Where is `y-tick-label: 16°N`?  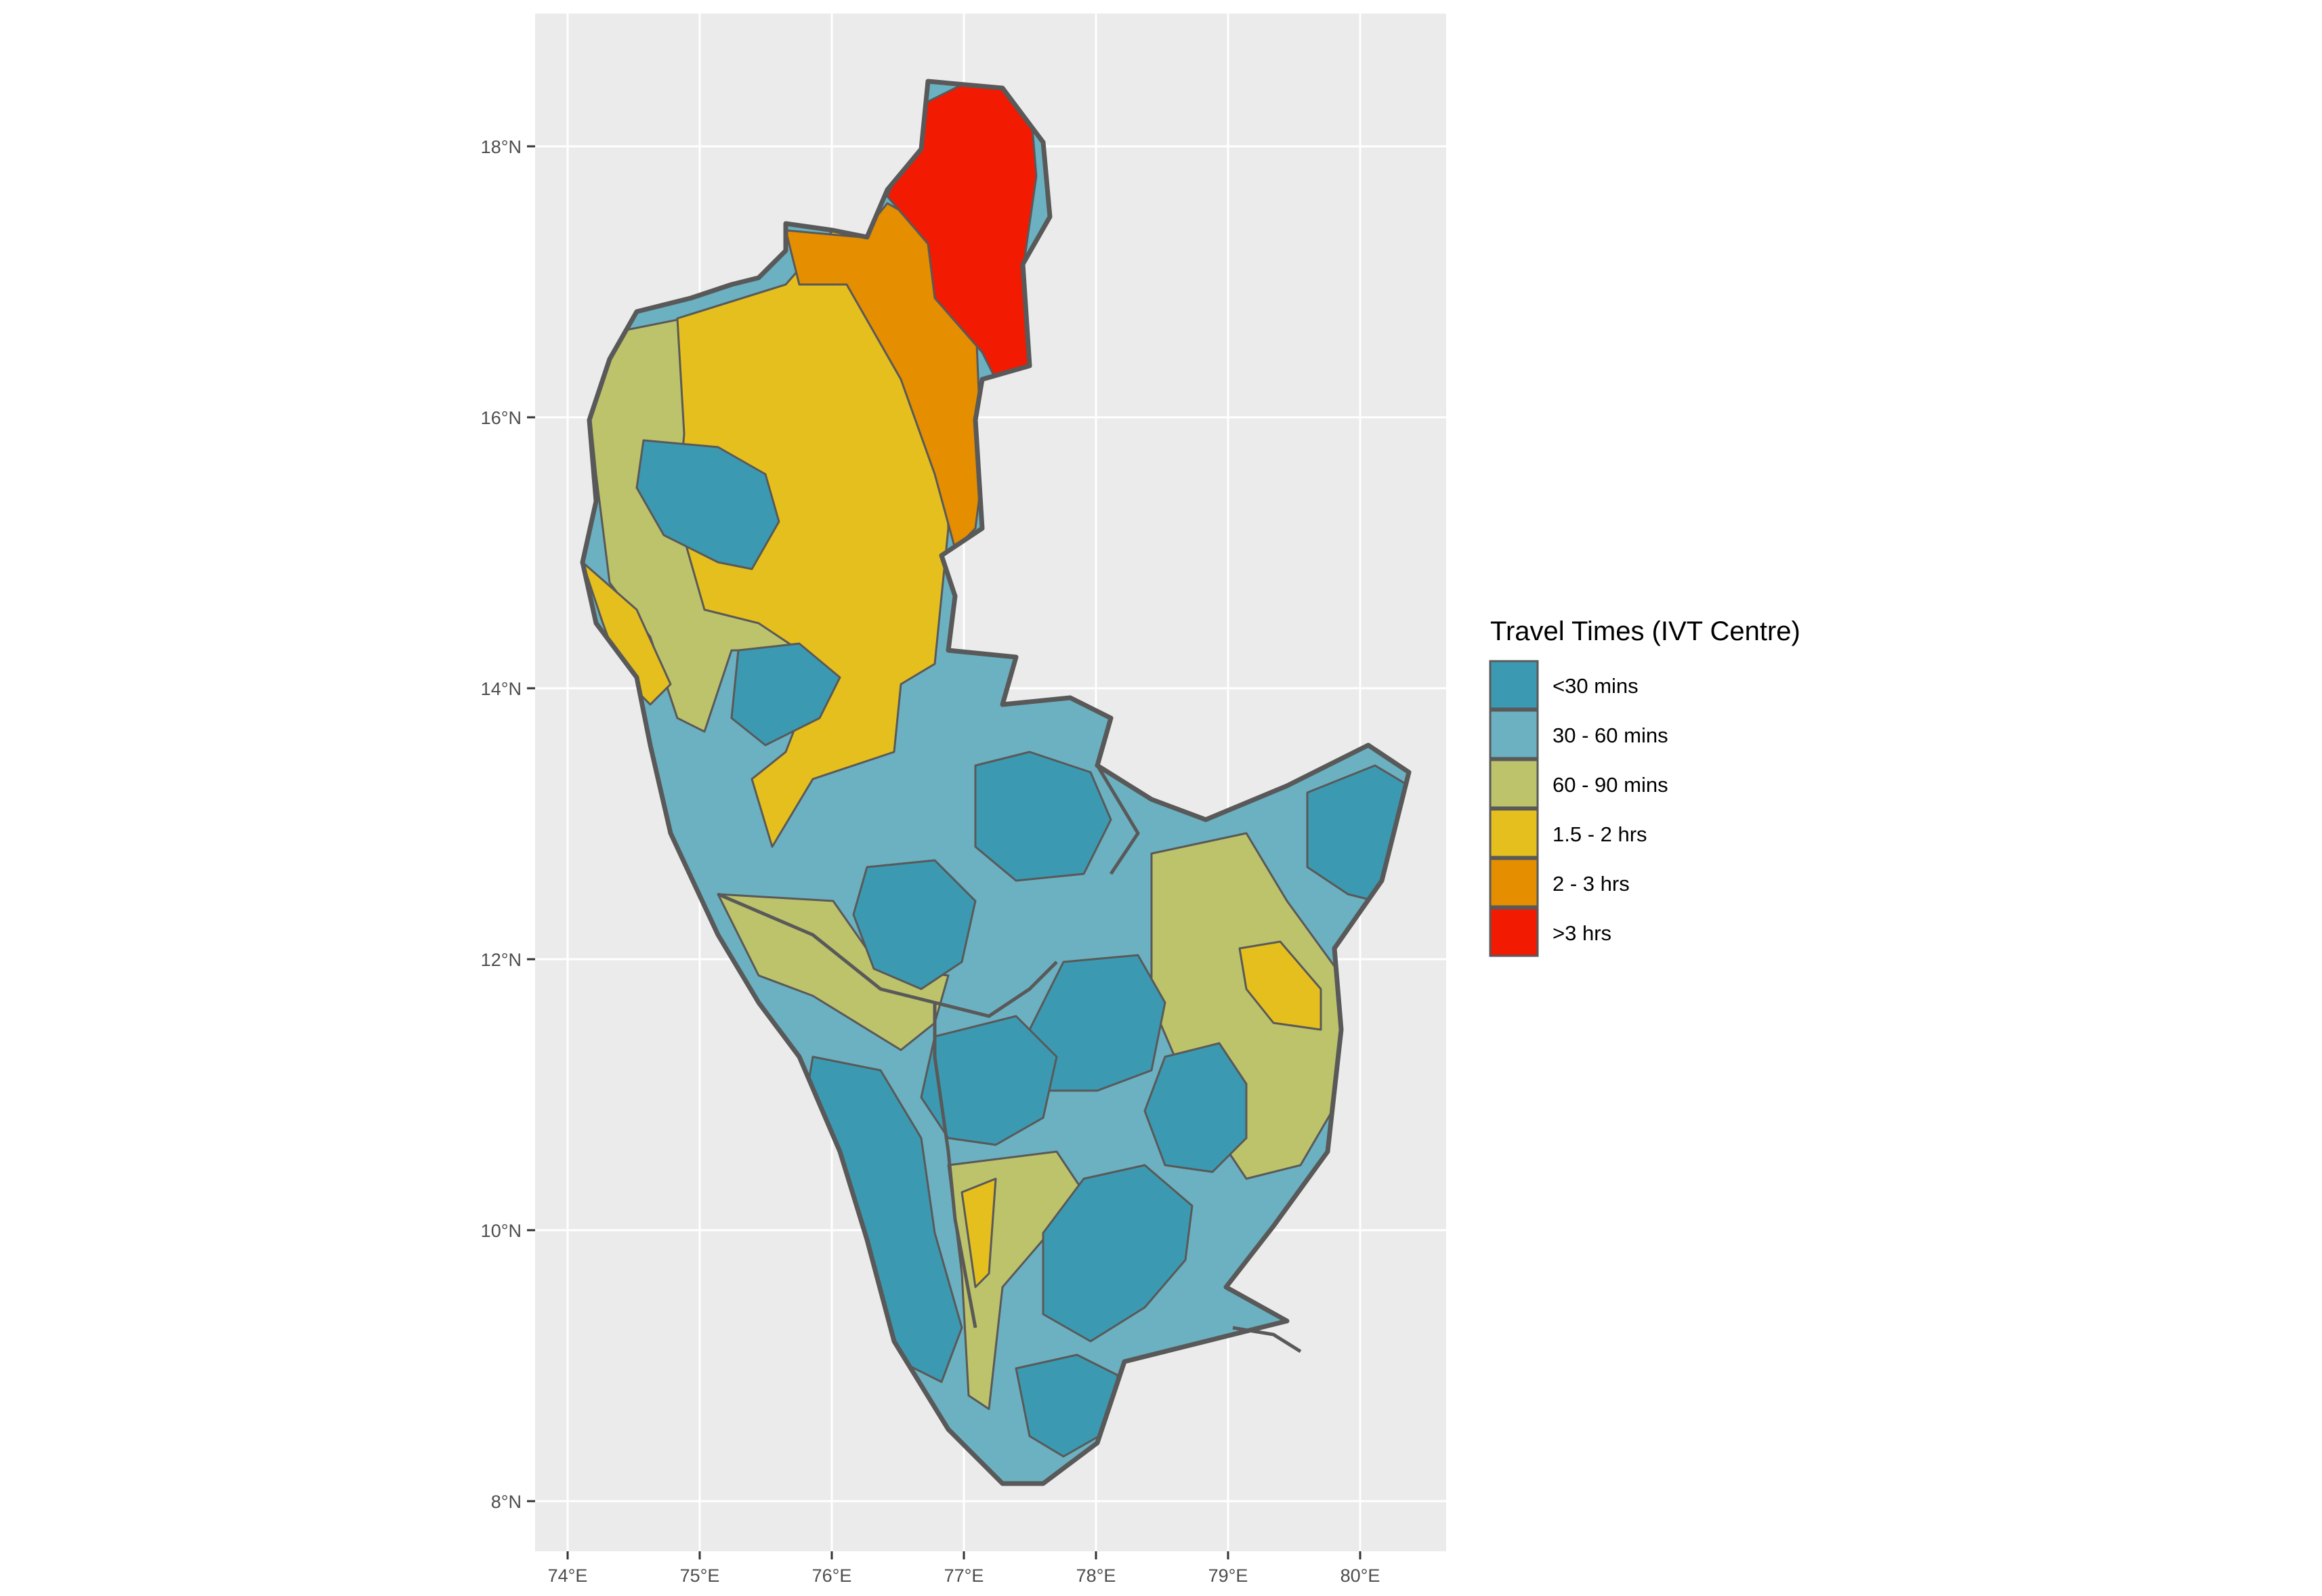 y-tick-label: 16°N is located at coordinates (501, 418).